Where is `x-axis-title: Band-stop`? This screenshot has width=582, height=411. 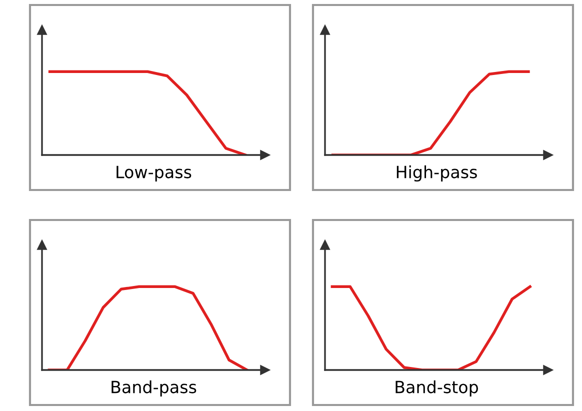 x-axis-title: Band-stop is located at coordinates (437, 388).